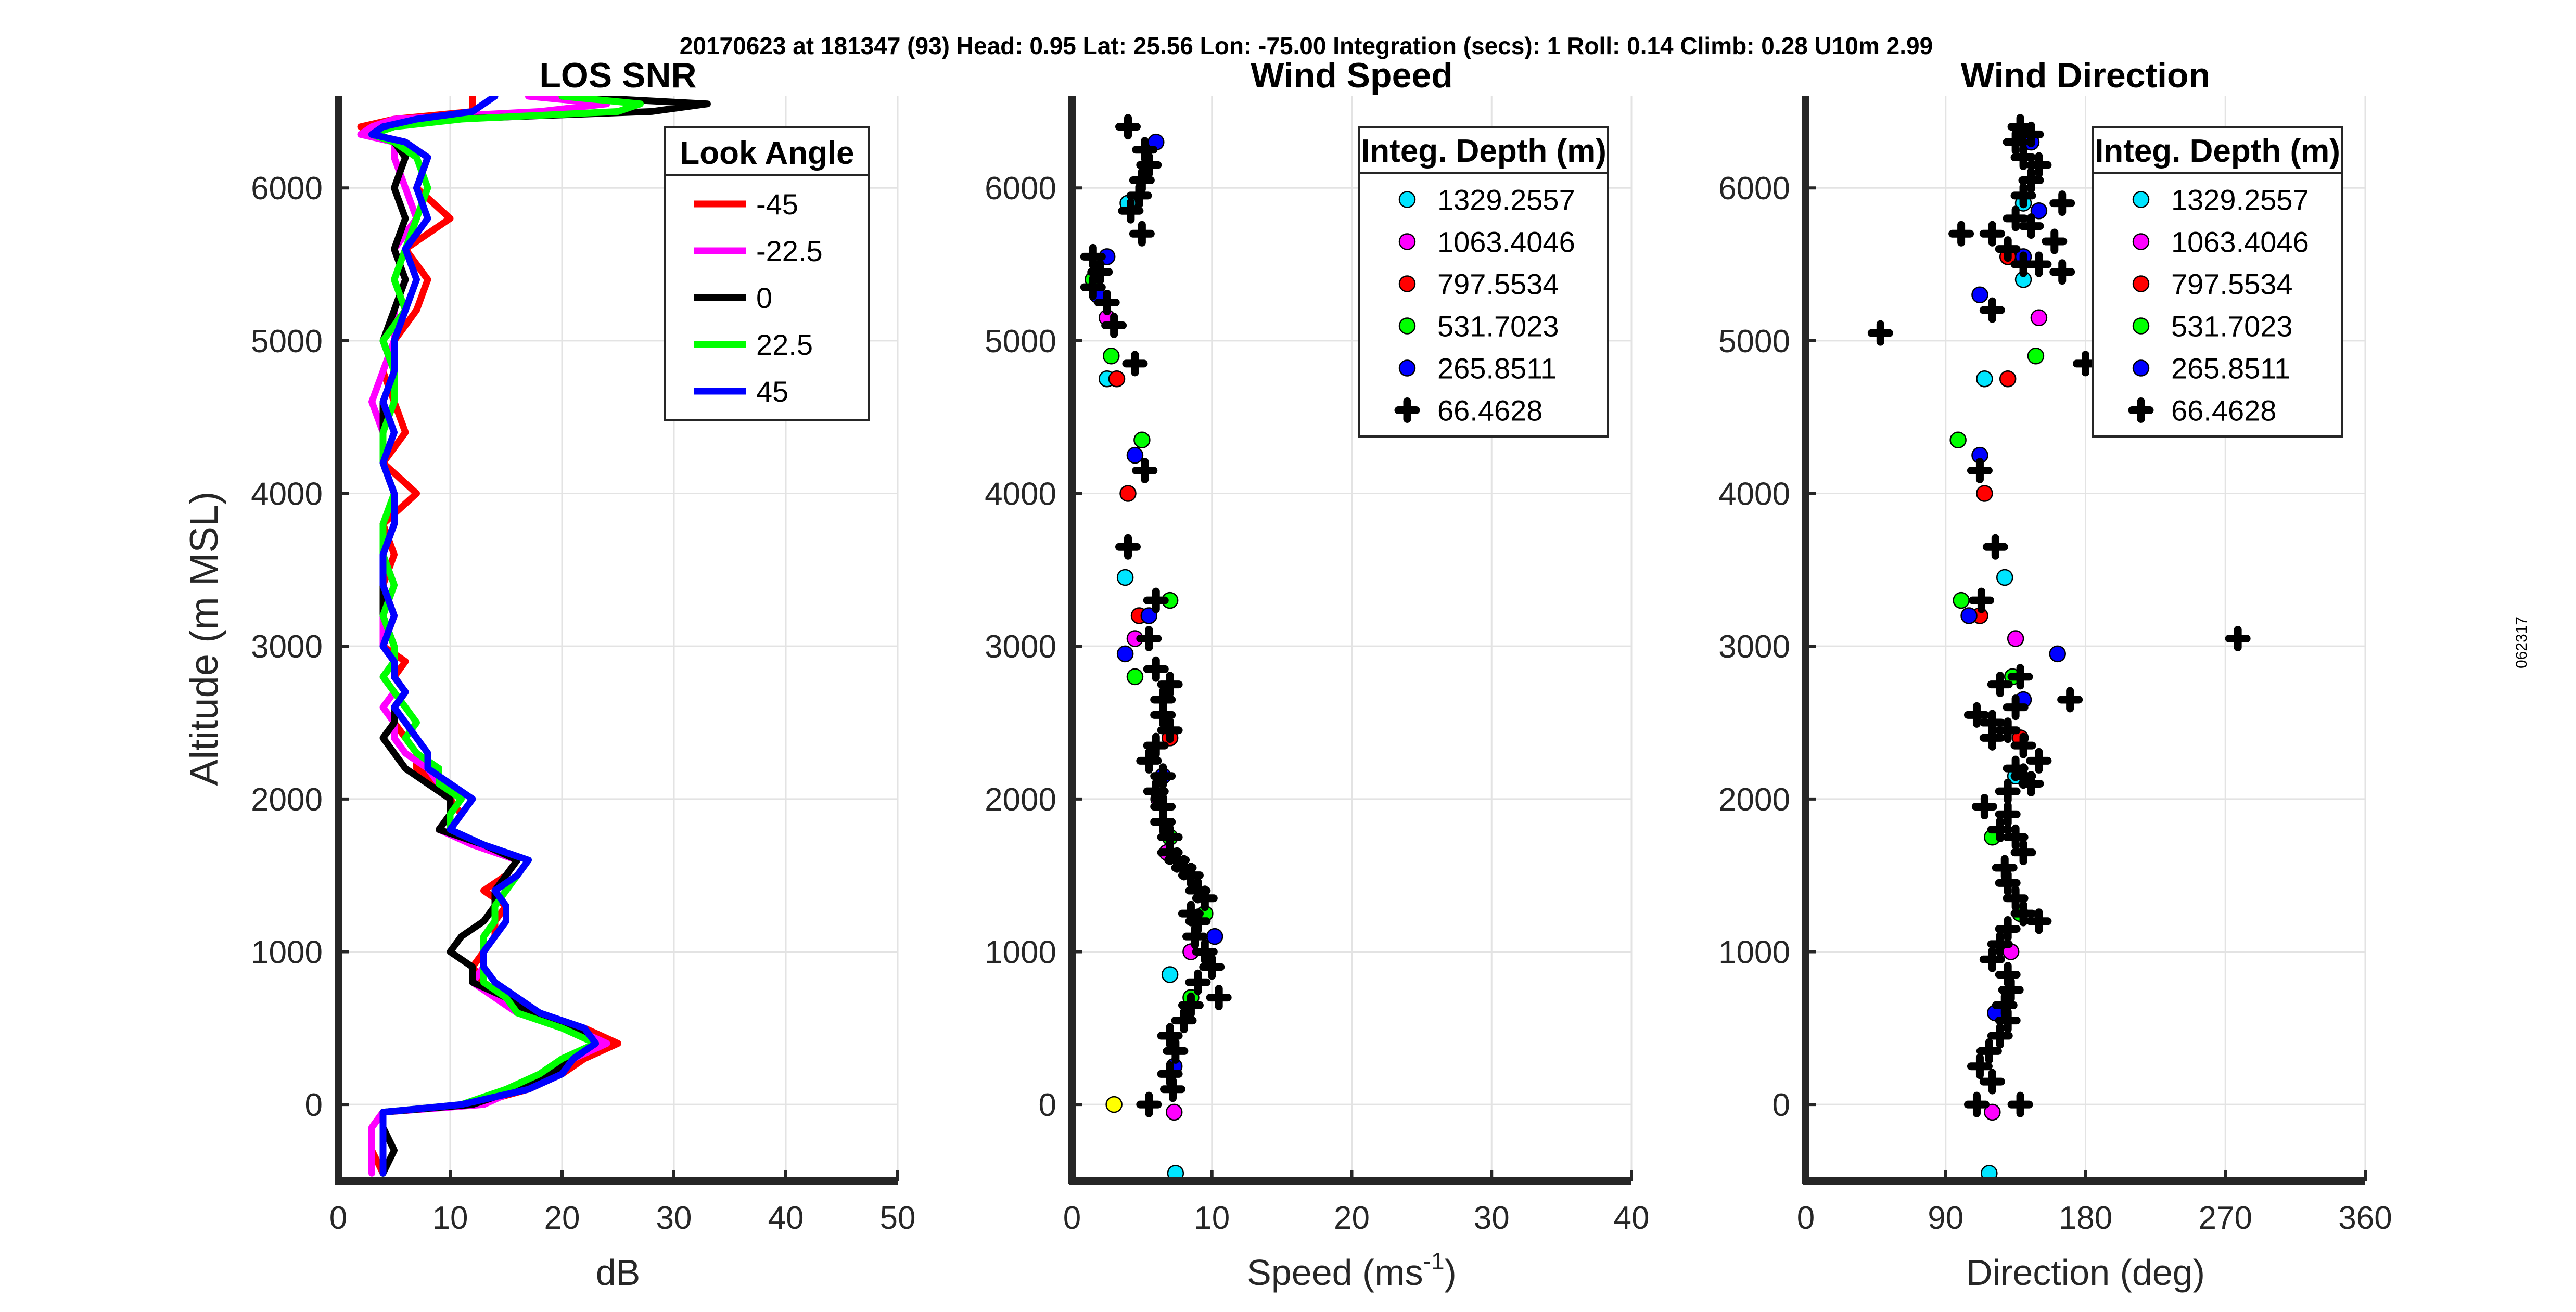  What do you see at coordinates (767, 273) in the screenshot?
I see `legend: Look Angle -45 -22.5 0 22.5 45` at bounding box center [767, 273].